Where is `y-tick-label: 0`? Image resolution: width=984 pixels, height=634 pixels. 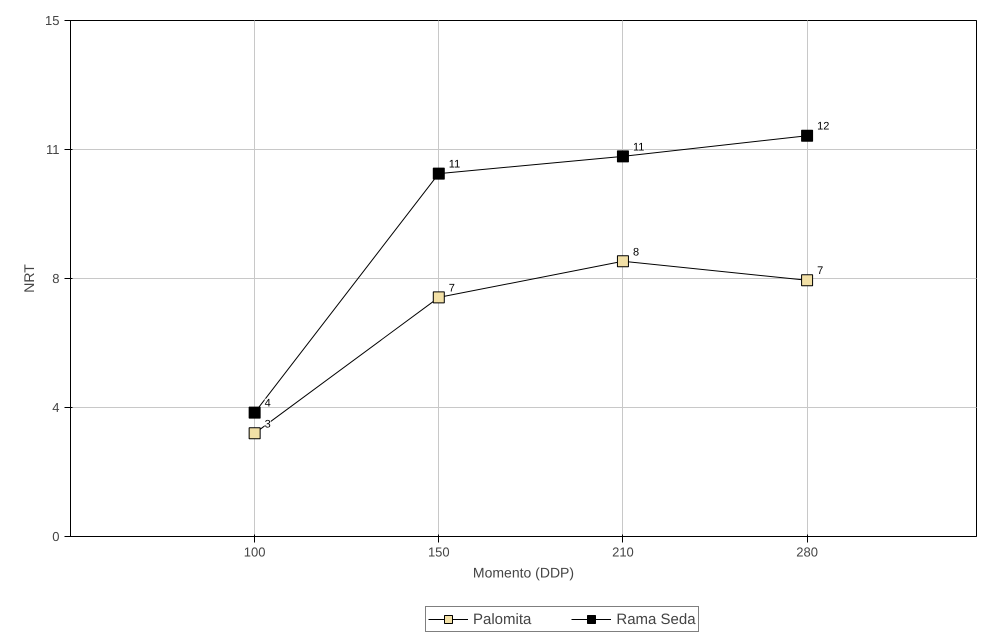
y-tick-label: 0 is located at coordinates (56, 536).